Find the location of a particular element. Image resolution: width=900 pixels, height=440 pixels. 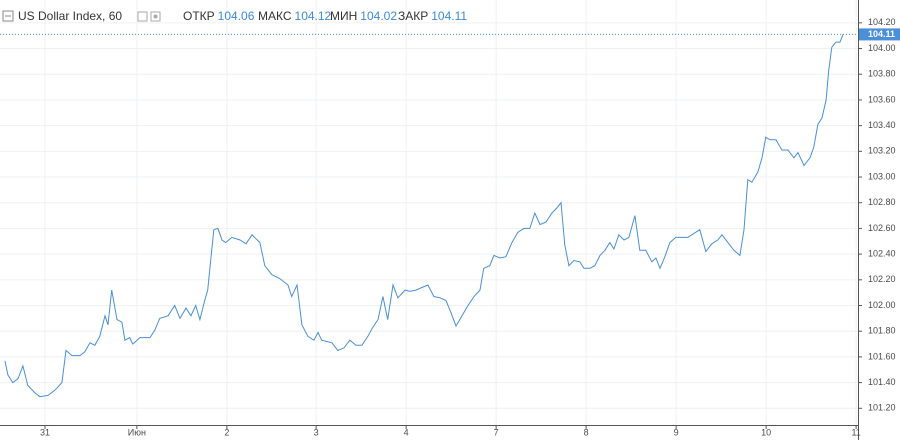

x-tick-label: 3 is located at coordinates (316, 432).